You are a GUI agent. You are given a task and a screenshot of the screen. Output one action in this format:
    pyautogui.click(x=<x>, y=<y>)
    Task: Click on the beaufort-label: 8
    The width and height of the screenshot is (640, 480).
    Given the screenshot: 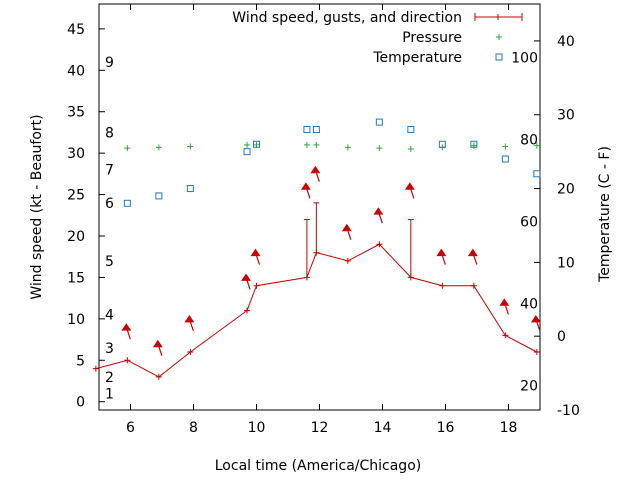 What is the action you would take?
    pyautogui.click(x=109, y=133)
    